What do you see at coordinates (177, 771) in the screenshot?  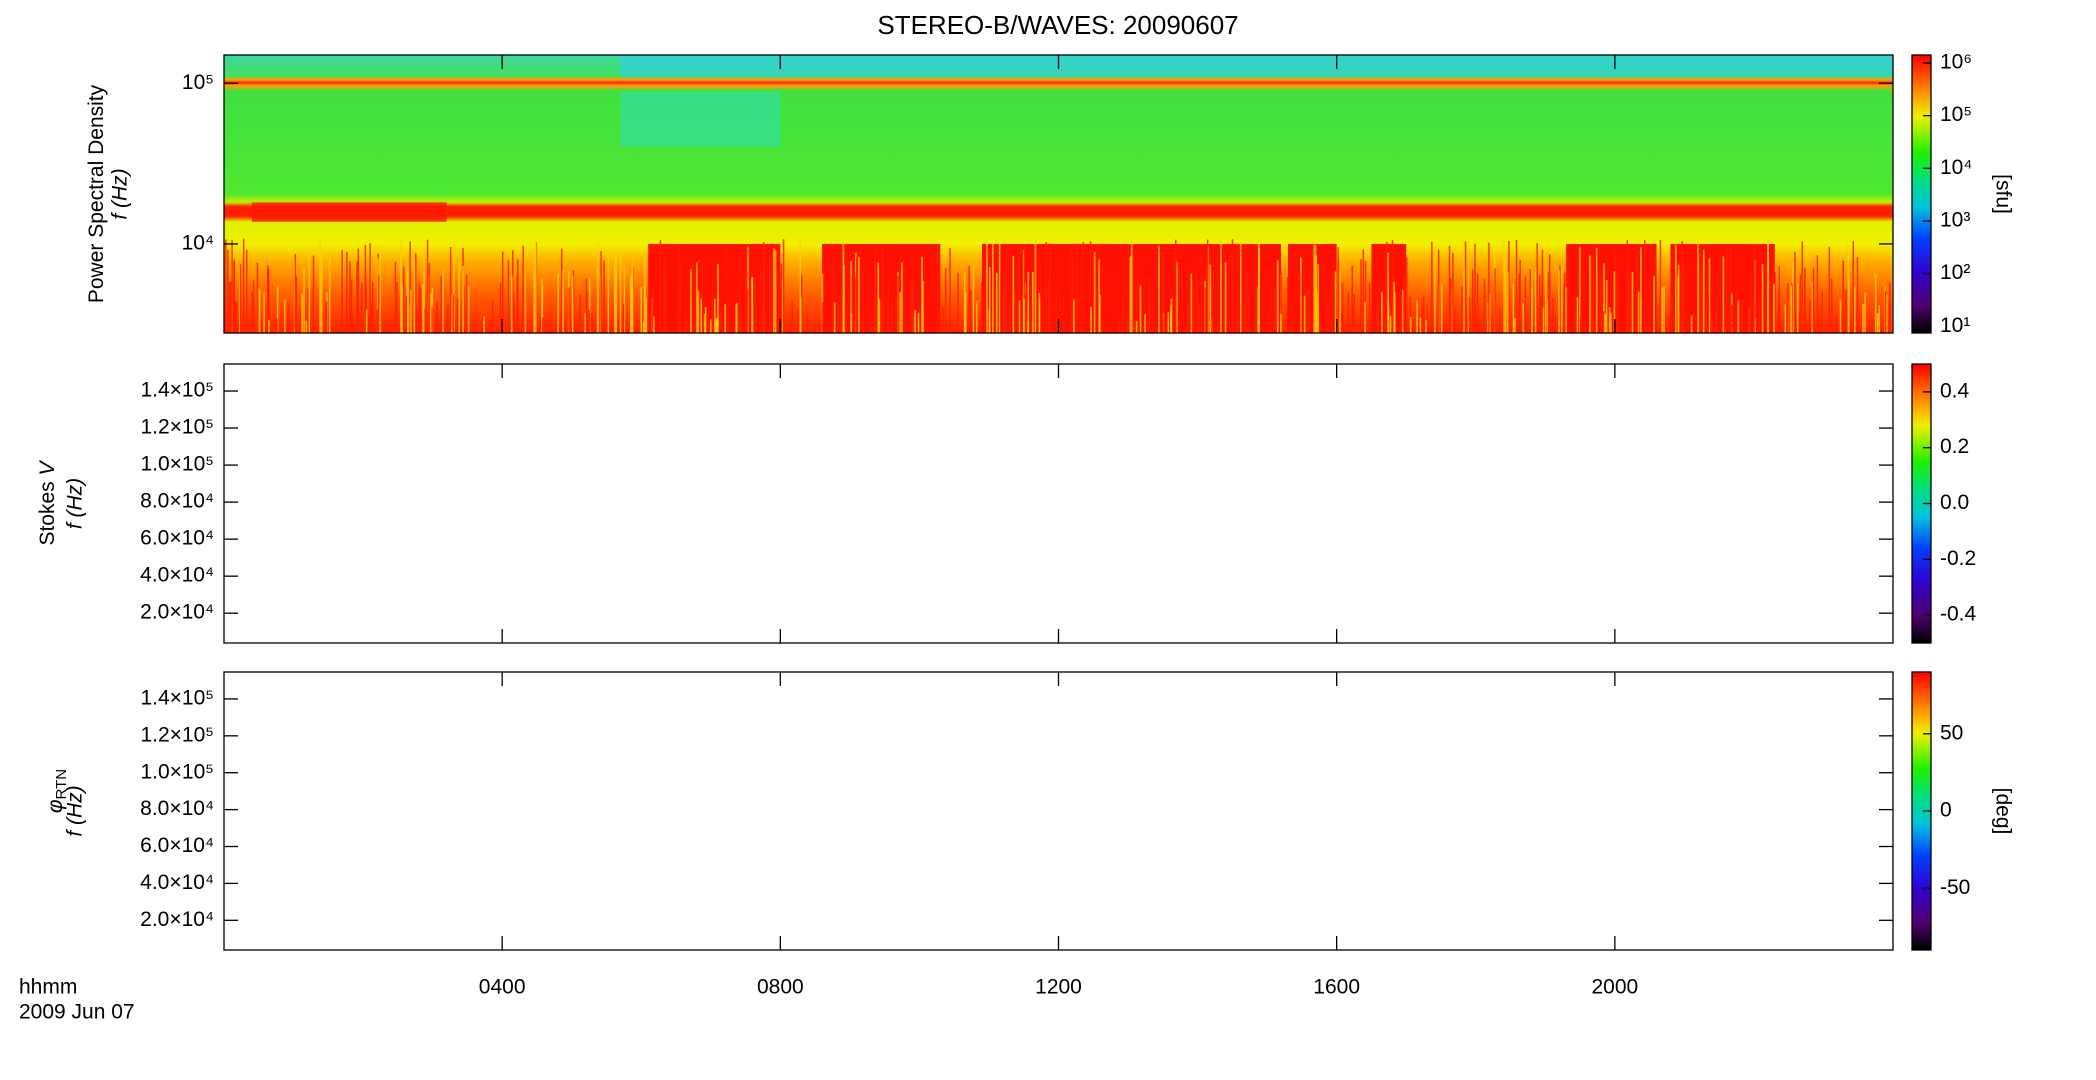 I see `y-tick-label: 1.0×10⁵` at bounding box center [177, 771].